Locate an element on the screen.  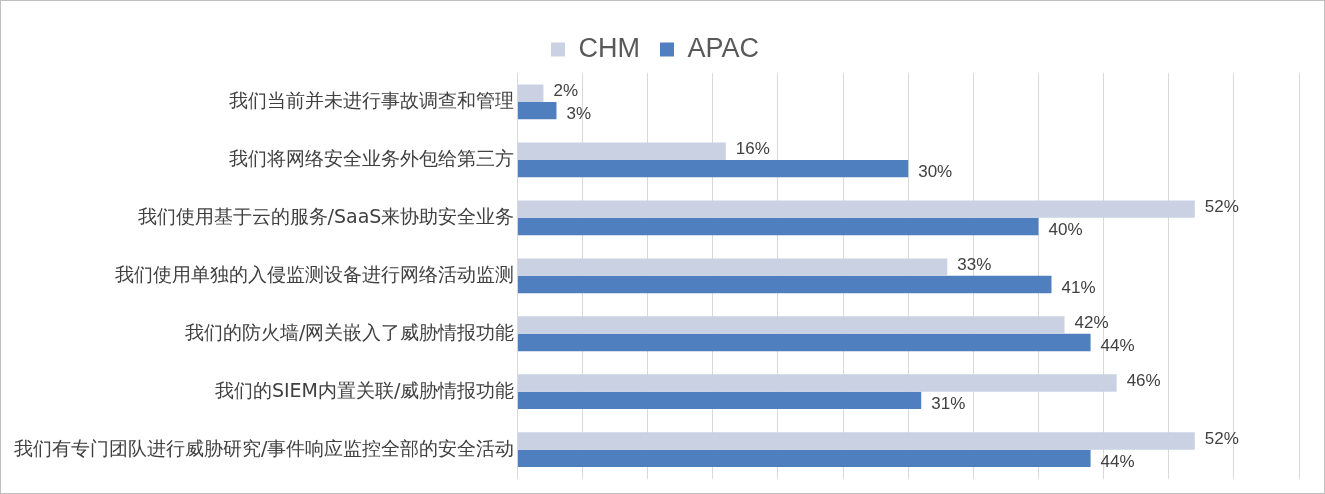
y-tick-label: 我们的防火墙/网关嵌入了威胁情报功能 is located at coordinates (350, 331).